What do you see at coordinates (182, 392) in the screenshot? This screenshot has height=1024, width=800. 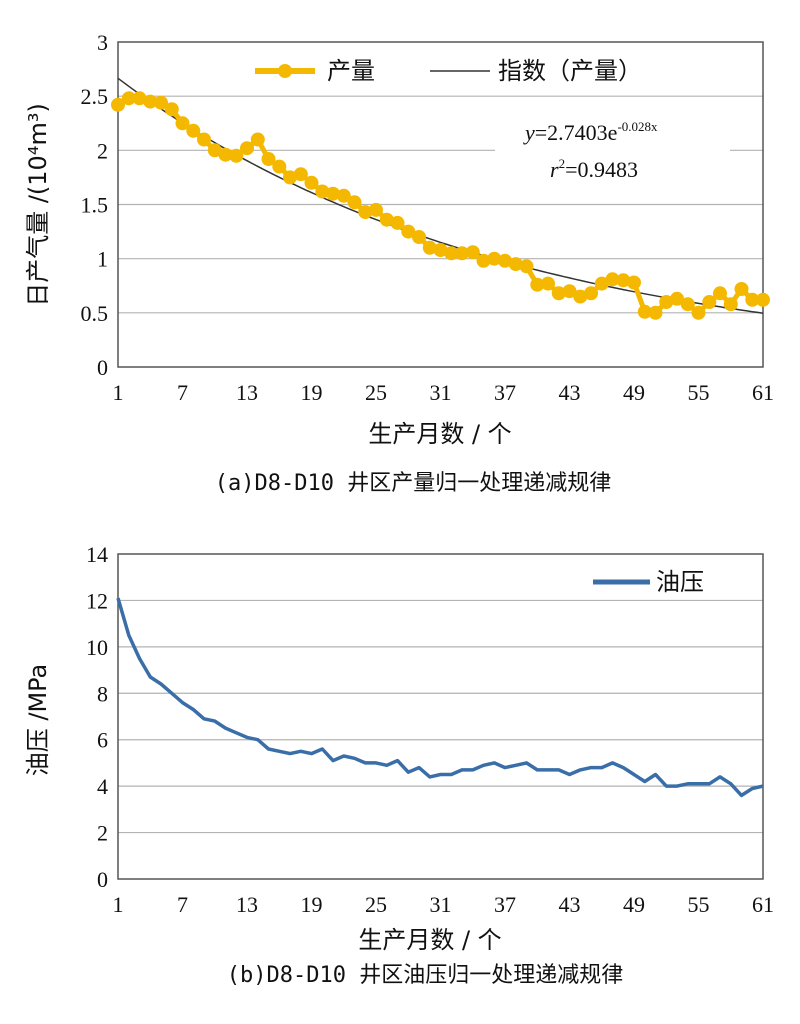 I see `x-tick-label: 7` at bounding box center [182, 392].